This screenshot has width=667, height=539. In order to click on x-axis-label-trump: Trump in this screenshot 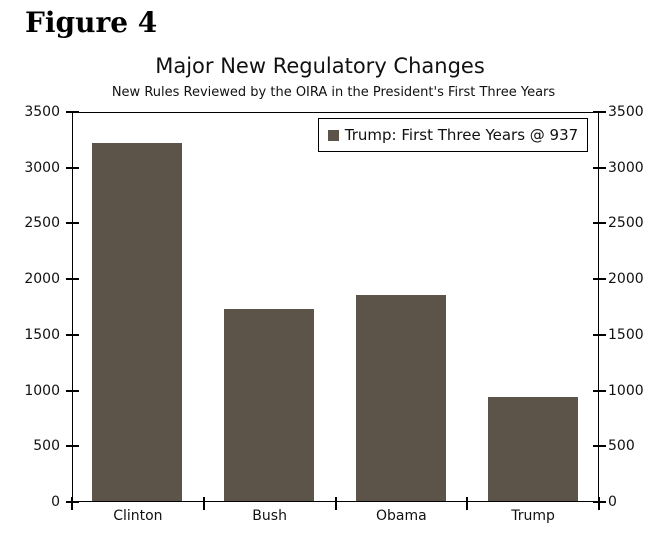, I will do `click(533, 516)`.